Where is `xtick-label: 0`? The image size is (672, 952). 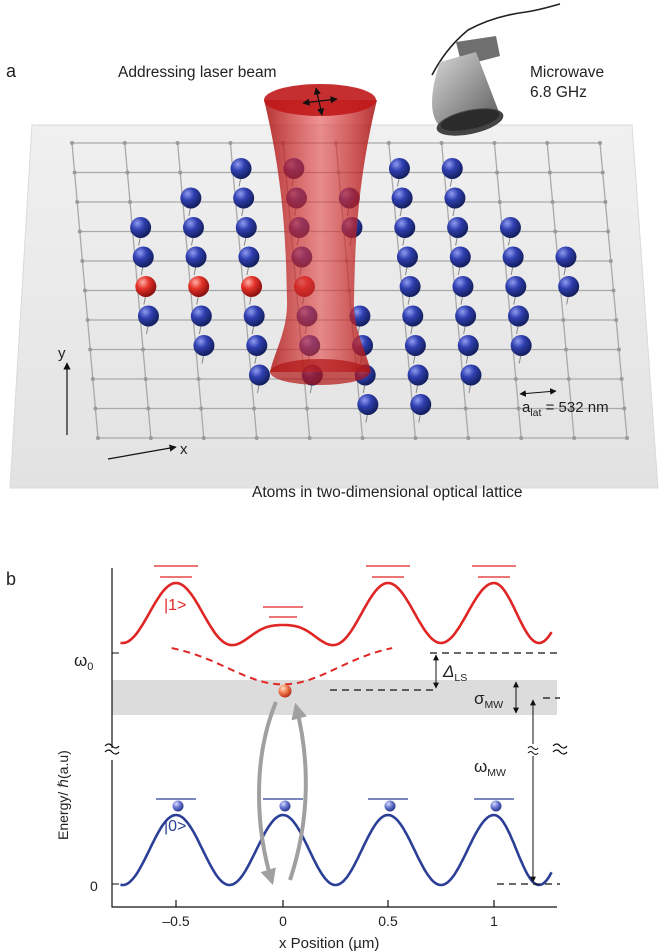
xtick-label: 0 is located at coordinates (283, 921).